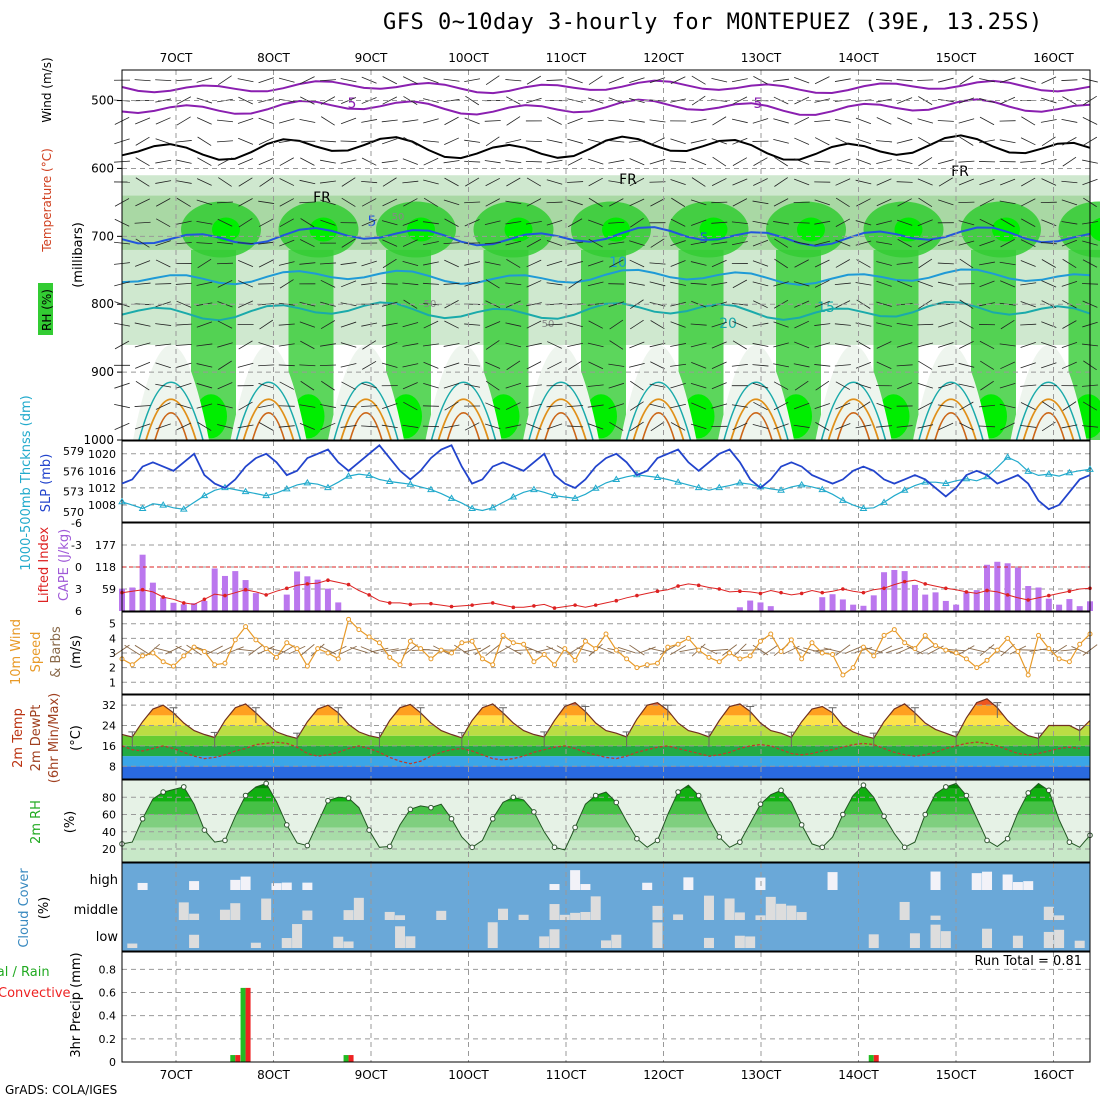  I want to click on thickness-line, so click(606, 484).